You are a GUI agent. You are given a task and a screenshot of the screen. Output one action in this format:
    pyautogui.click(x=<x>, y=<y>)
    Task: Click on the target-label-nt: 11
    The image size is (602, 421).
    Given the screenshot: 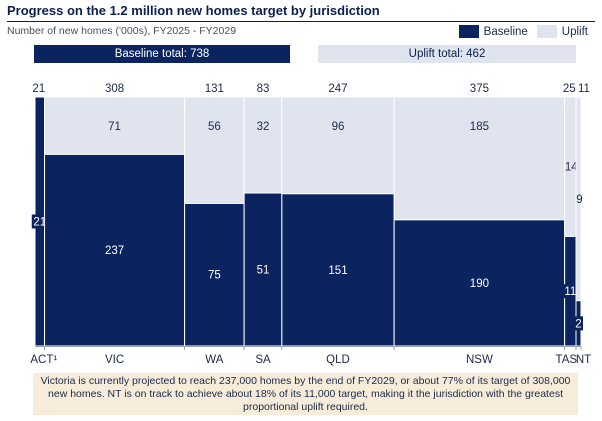 What is the action you would take?
    pyautogui.click(x=584, y=89)
    